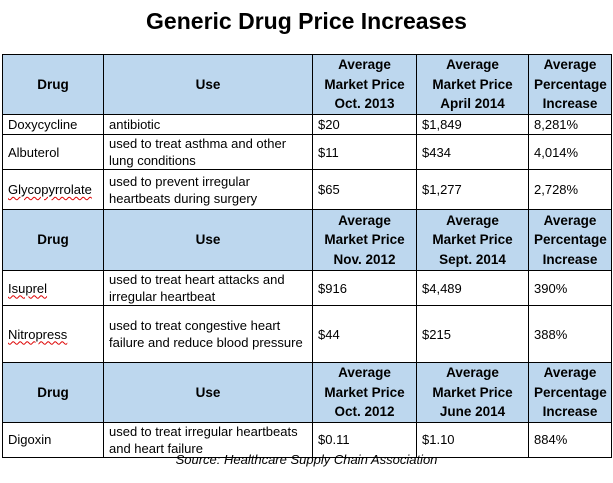 The image size is (613, 483). I want to click on header-line: Oct. 2012, so click(364, 411).